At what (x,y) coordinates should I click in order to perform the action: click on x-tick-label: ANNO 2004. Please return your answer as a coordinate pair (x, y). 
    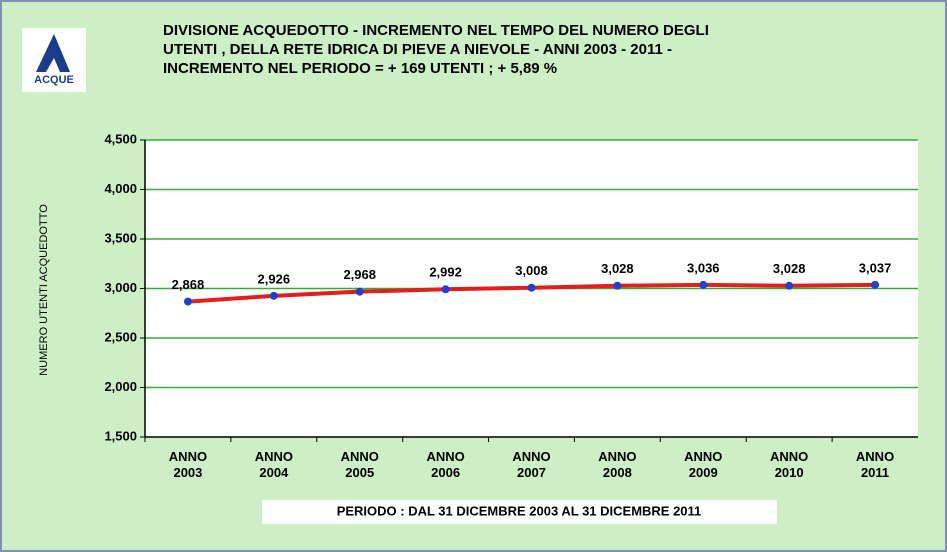
    Looking at the image, I should click on (273, 464).